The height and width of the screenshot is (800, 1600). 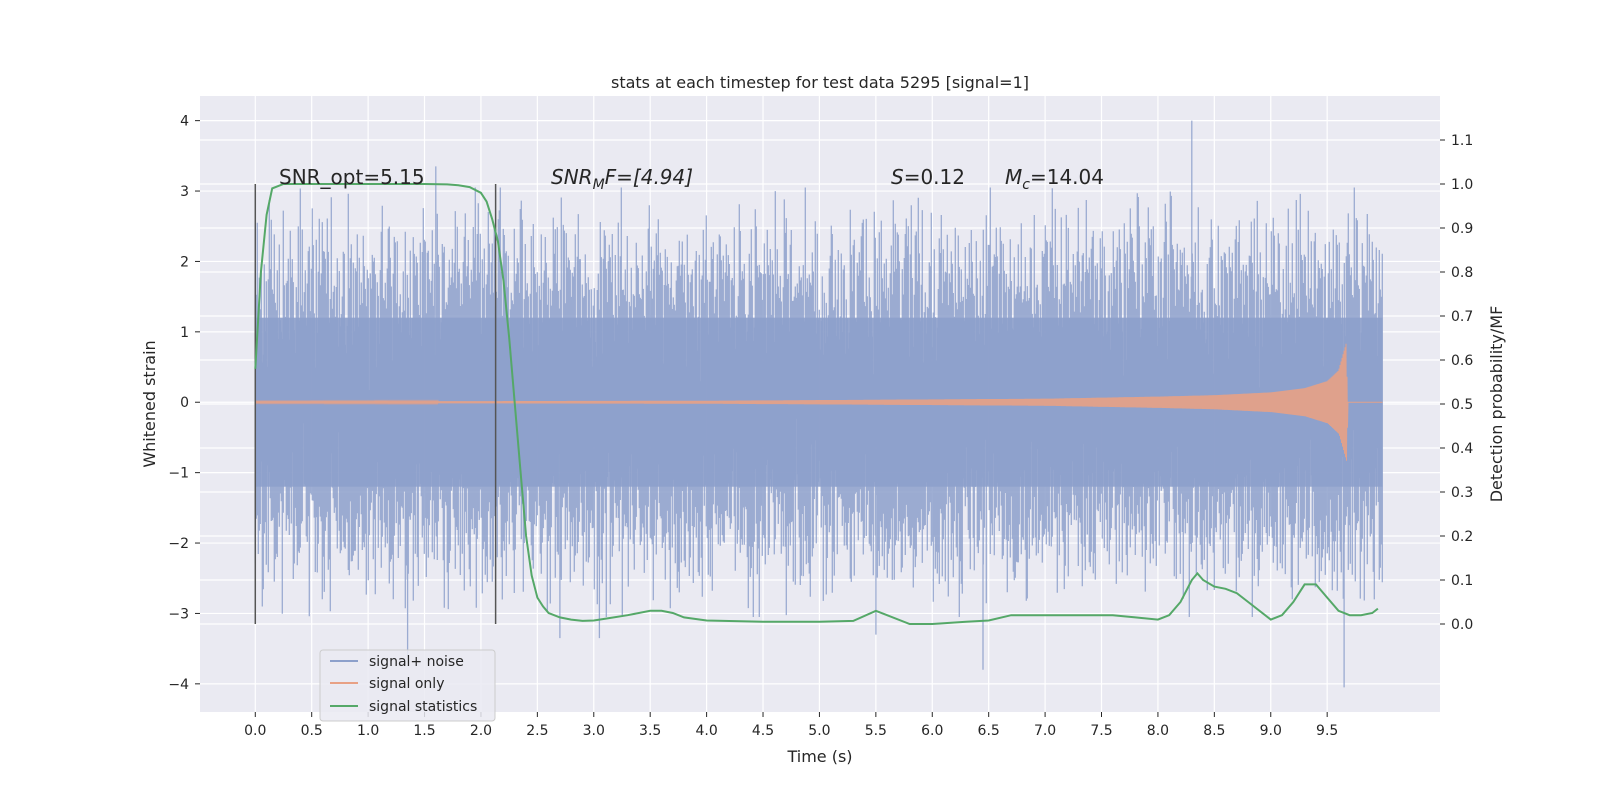 I want to click on x-tick-label: 8.0, so click(x=1158, y=731).